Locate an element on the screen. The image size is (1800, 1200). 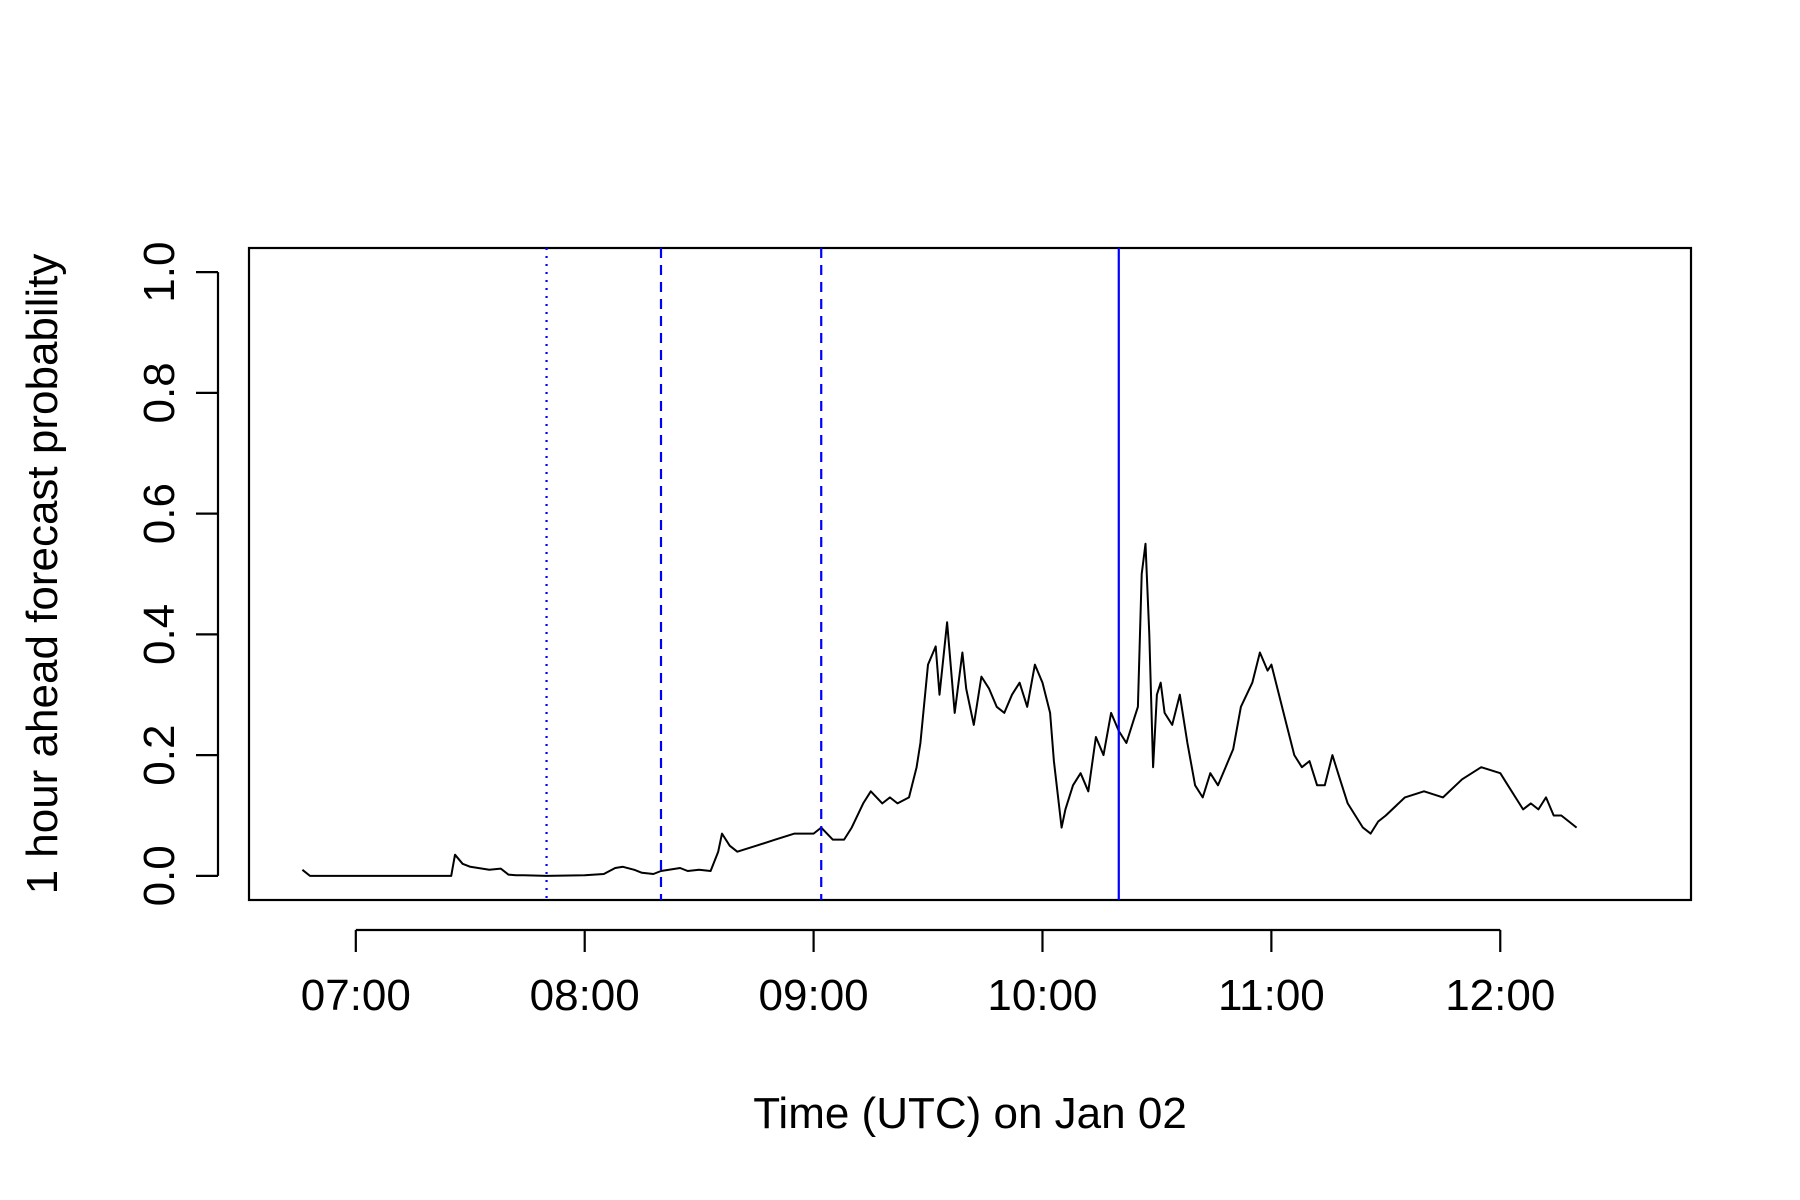
x-tick-label: 09:00 is located at coordinates (814, 995).